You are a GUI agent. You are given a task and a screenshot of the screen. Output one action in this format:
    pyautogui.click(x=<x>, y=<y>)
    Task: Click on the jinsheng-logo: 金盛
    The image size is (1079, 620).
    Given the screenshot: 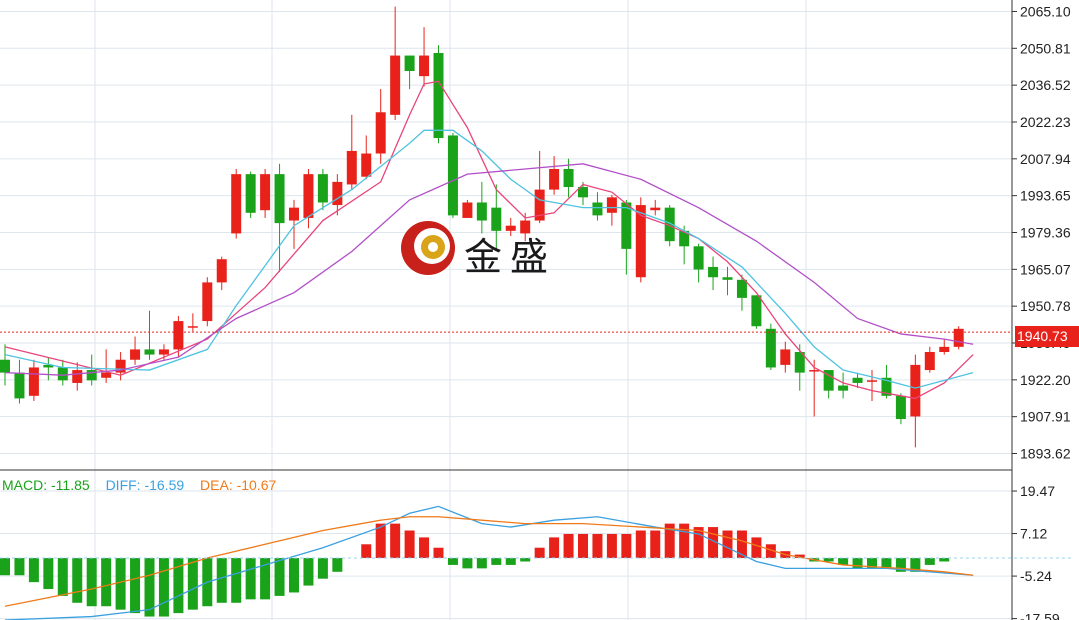 What is the action you would take?
    pyautogui.click(x=483, y=249)
    